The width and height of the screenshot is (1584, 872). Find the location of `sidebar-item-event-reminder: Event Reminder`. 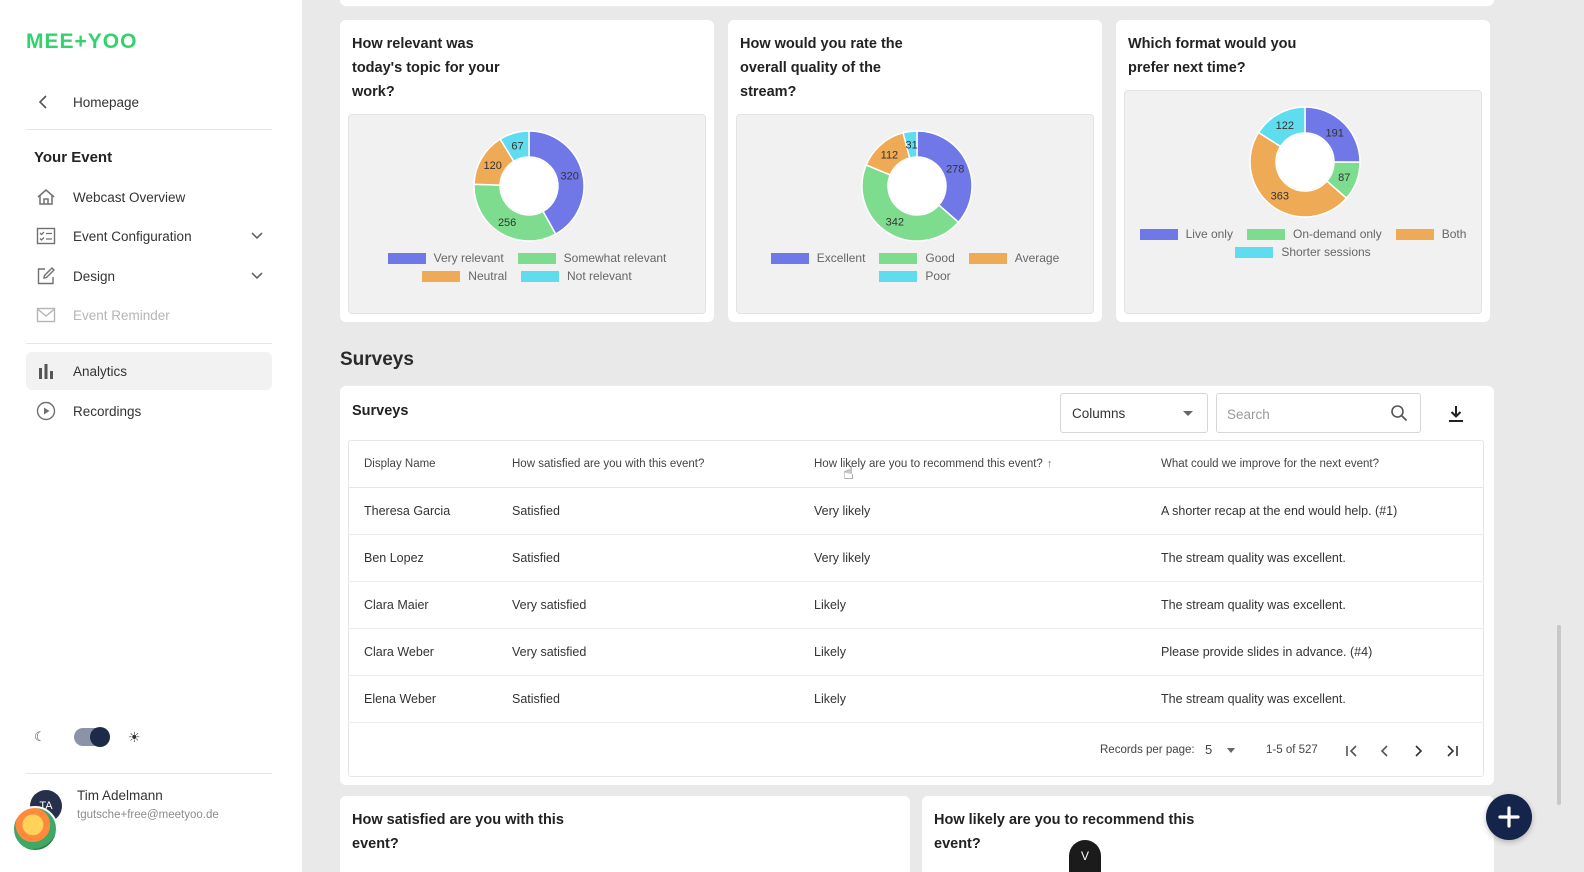

sidebar-item-event-reminder: Event Reminder is located at coordinates (149, 315).